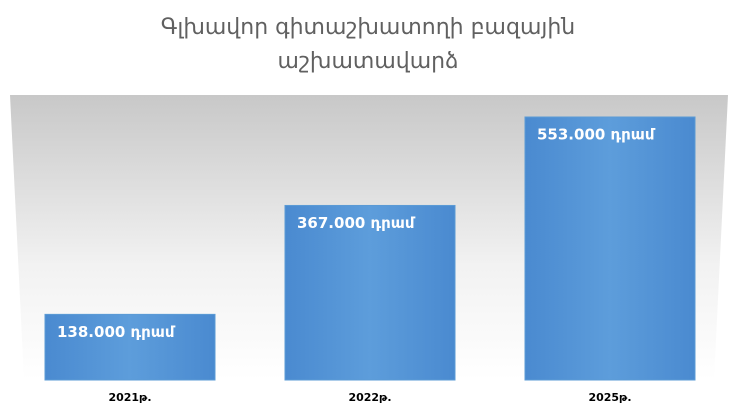  What do you see at coordinates (596, 135) in the screenshot?
I see `value-label: 553.000 դրամ` at bounding box center [596, 135].